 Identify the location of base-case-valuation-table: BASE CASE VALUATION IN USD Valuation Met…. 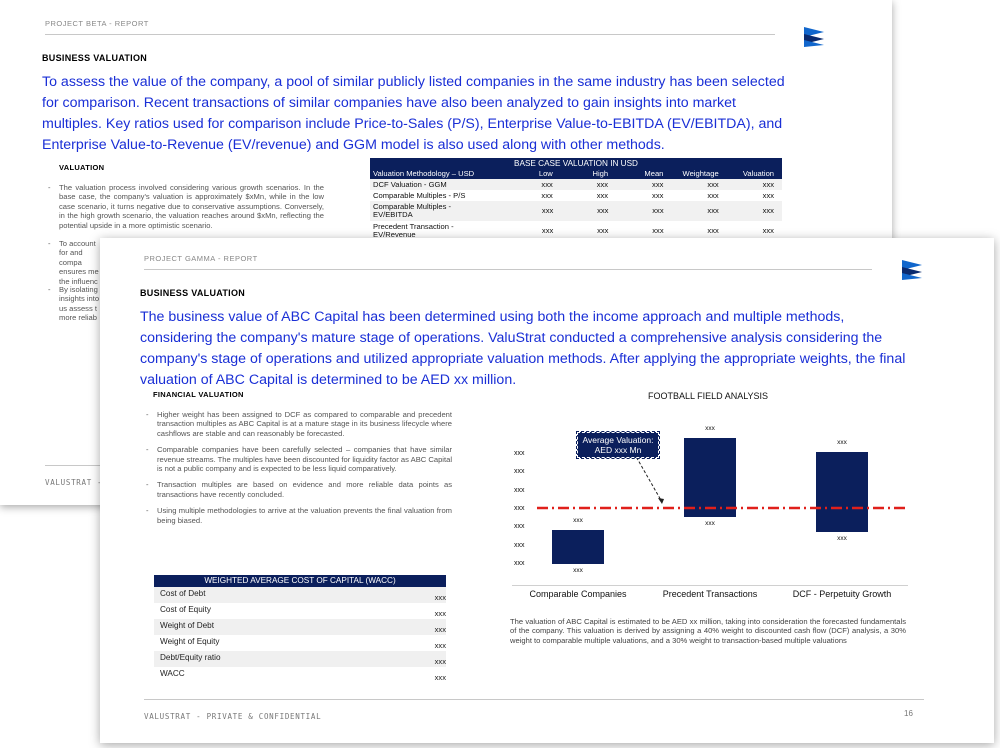
(576, 197).